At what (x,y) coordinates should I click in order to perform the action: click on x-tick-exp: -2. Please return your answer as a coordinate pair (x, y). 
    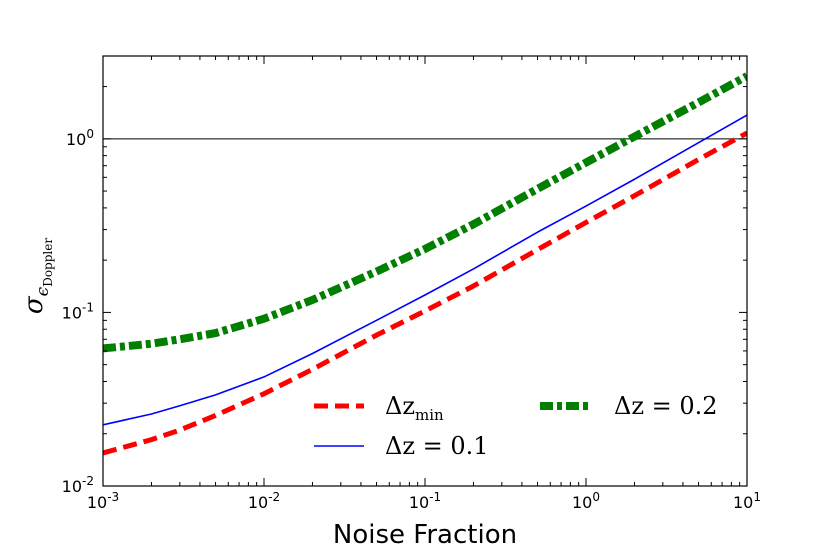
    Looking at the image, I should click on (274, 497).